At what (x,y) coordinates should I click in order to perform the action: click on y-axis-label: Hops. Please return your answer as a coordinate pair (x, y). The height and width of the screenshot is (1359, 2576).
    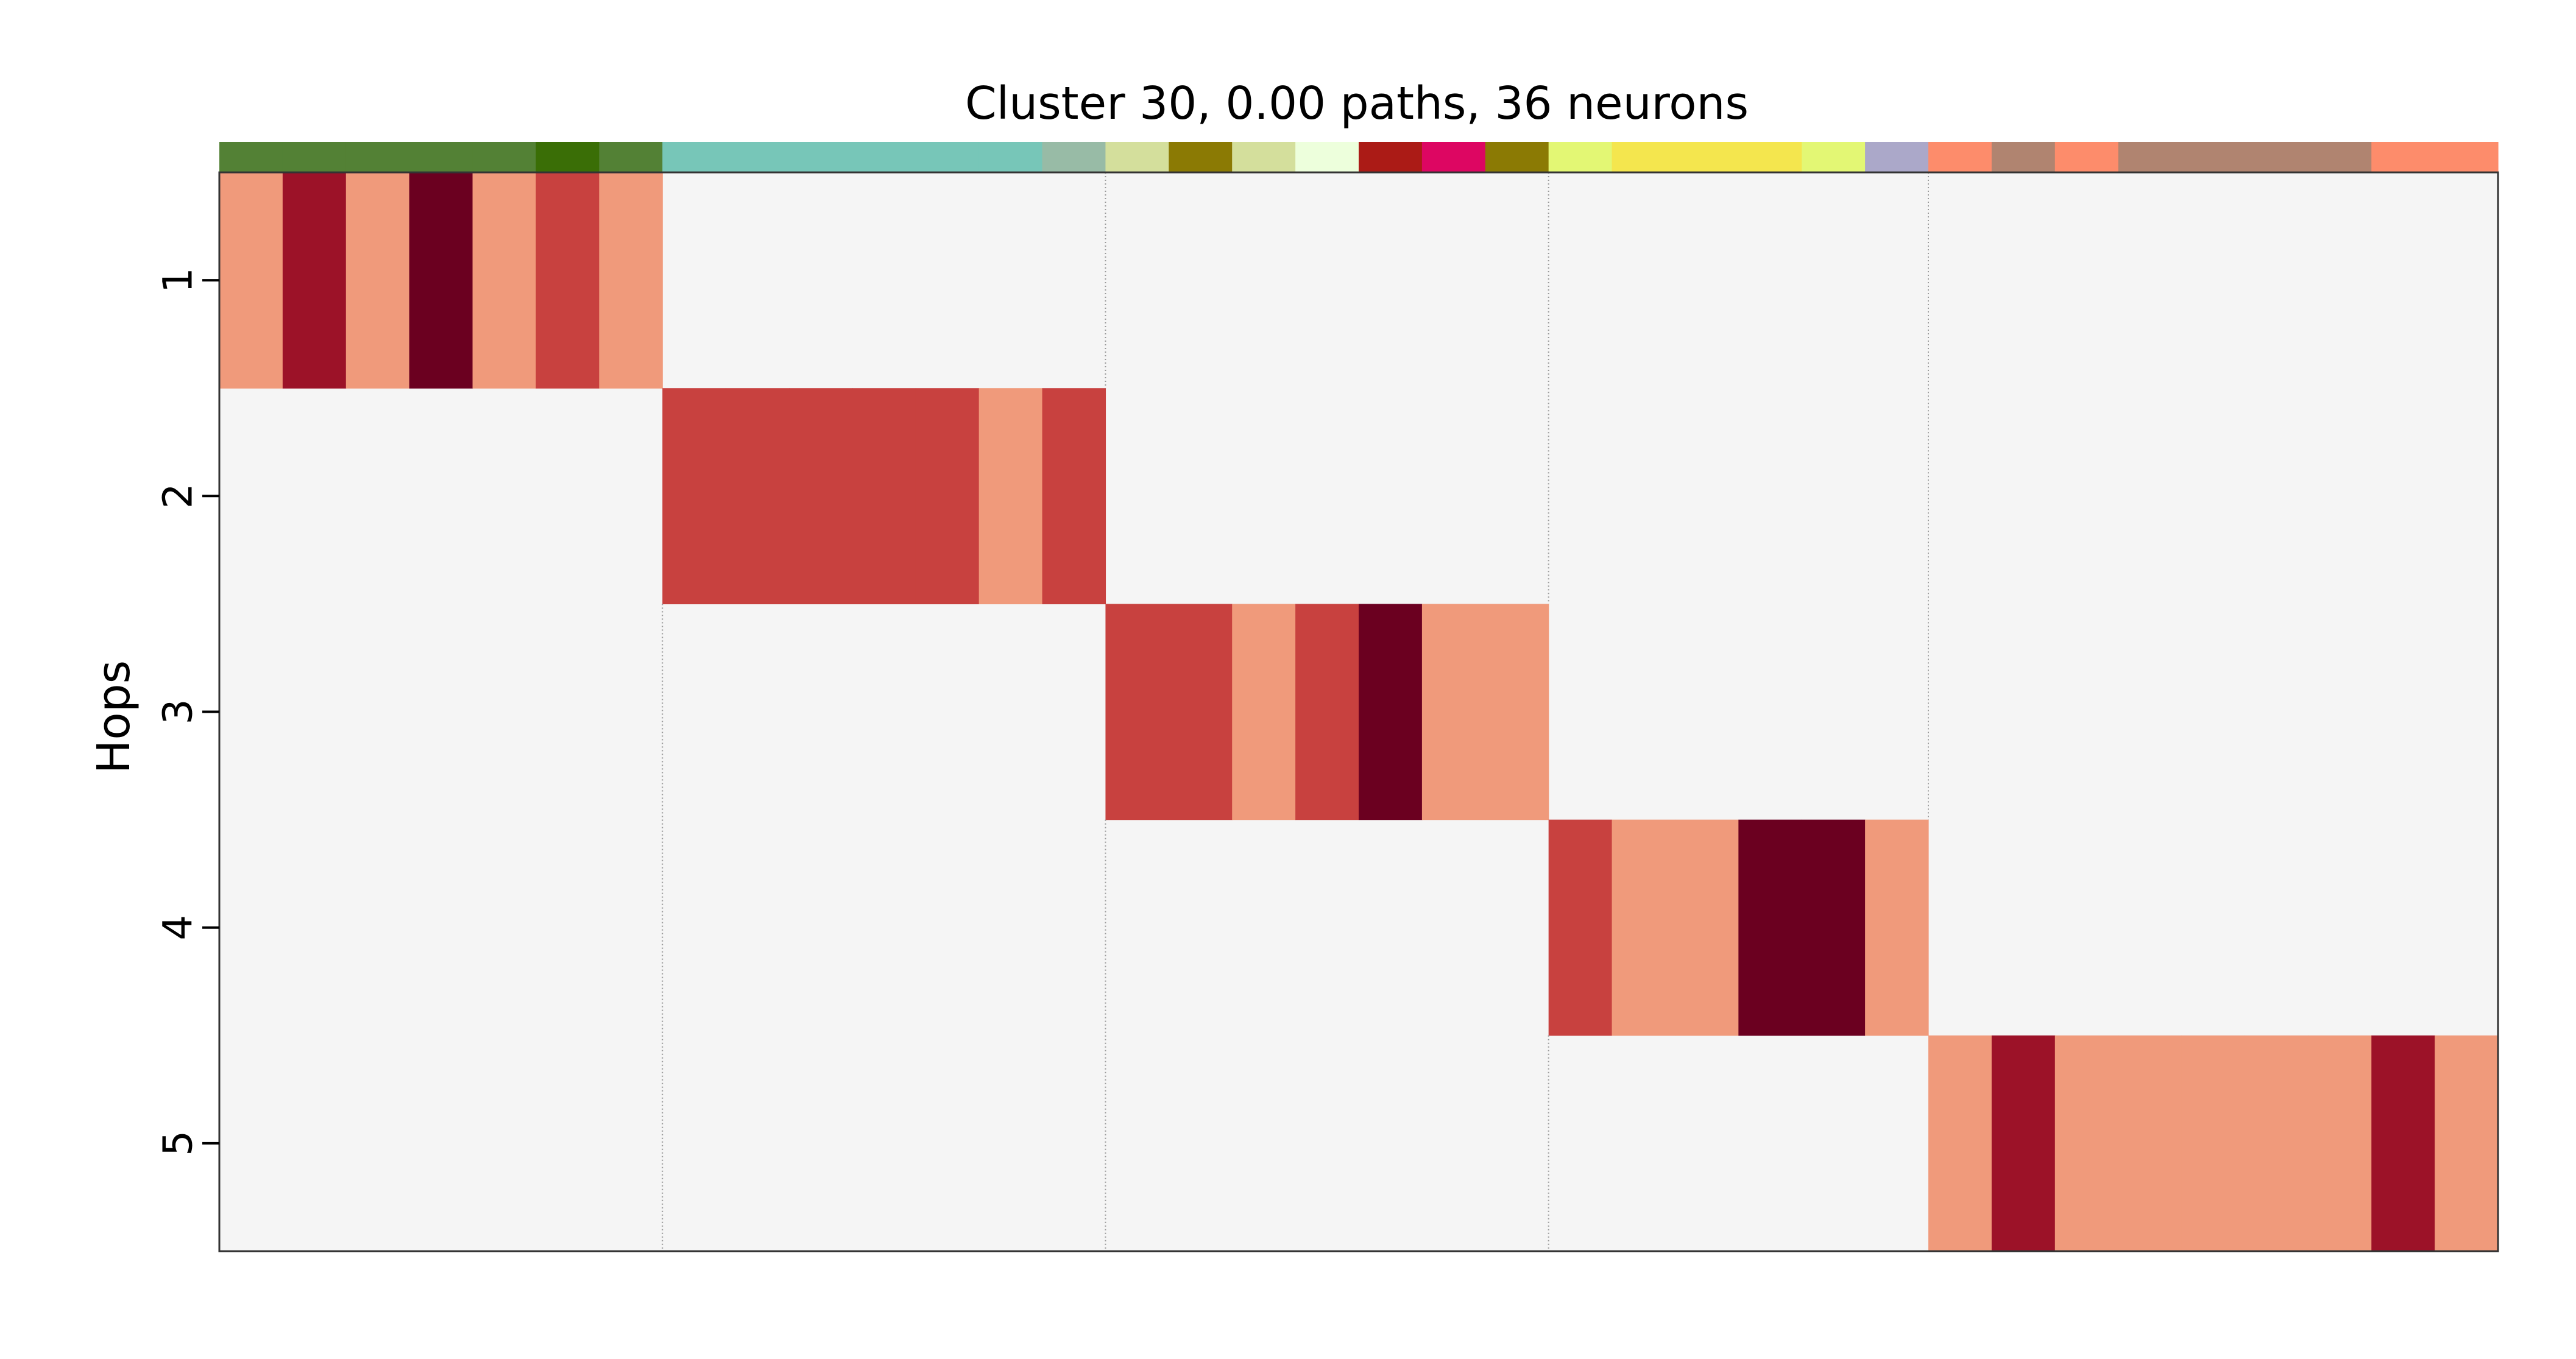
    Looking at the image, I should click on (114, 717).